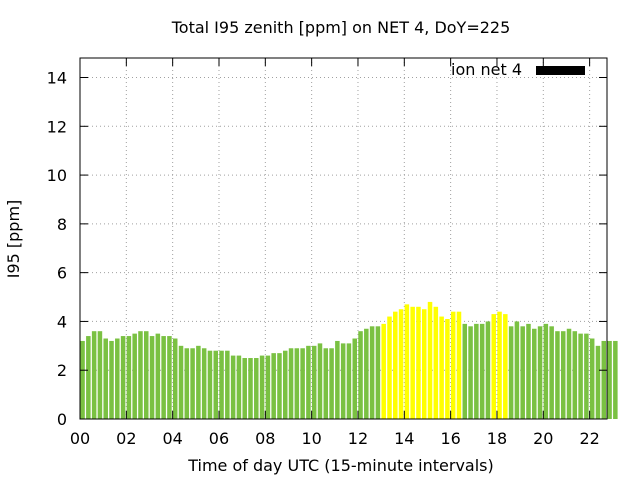 The image size is (640, 480). What do you see at coordinates (358, 438) in the screenshot?
I see `x-tick-label: 12` at bounding box center [358, 438].